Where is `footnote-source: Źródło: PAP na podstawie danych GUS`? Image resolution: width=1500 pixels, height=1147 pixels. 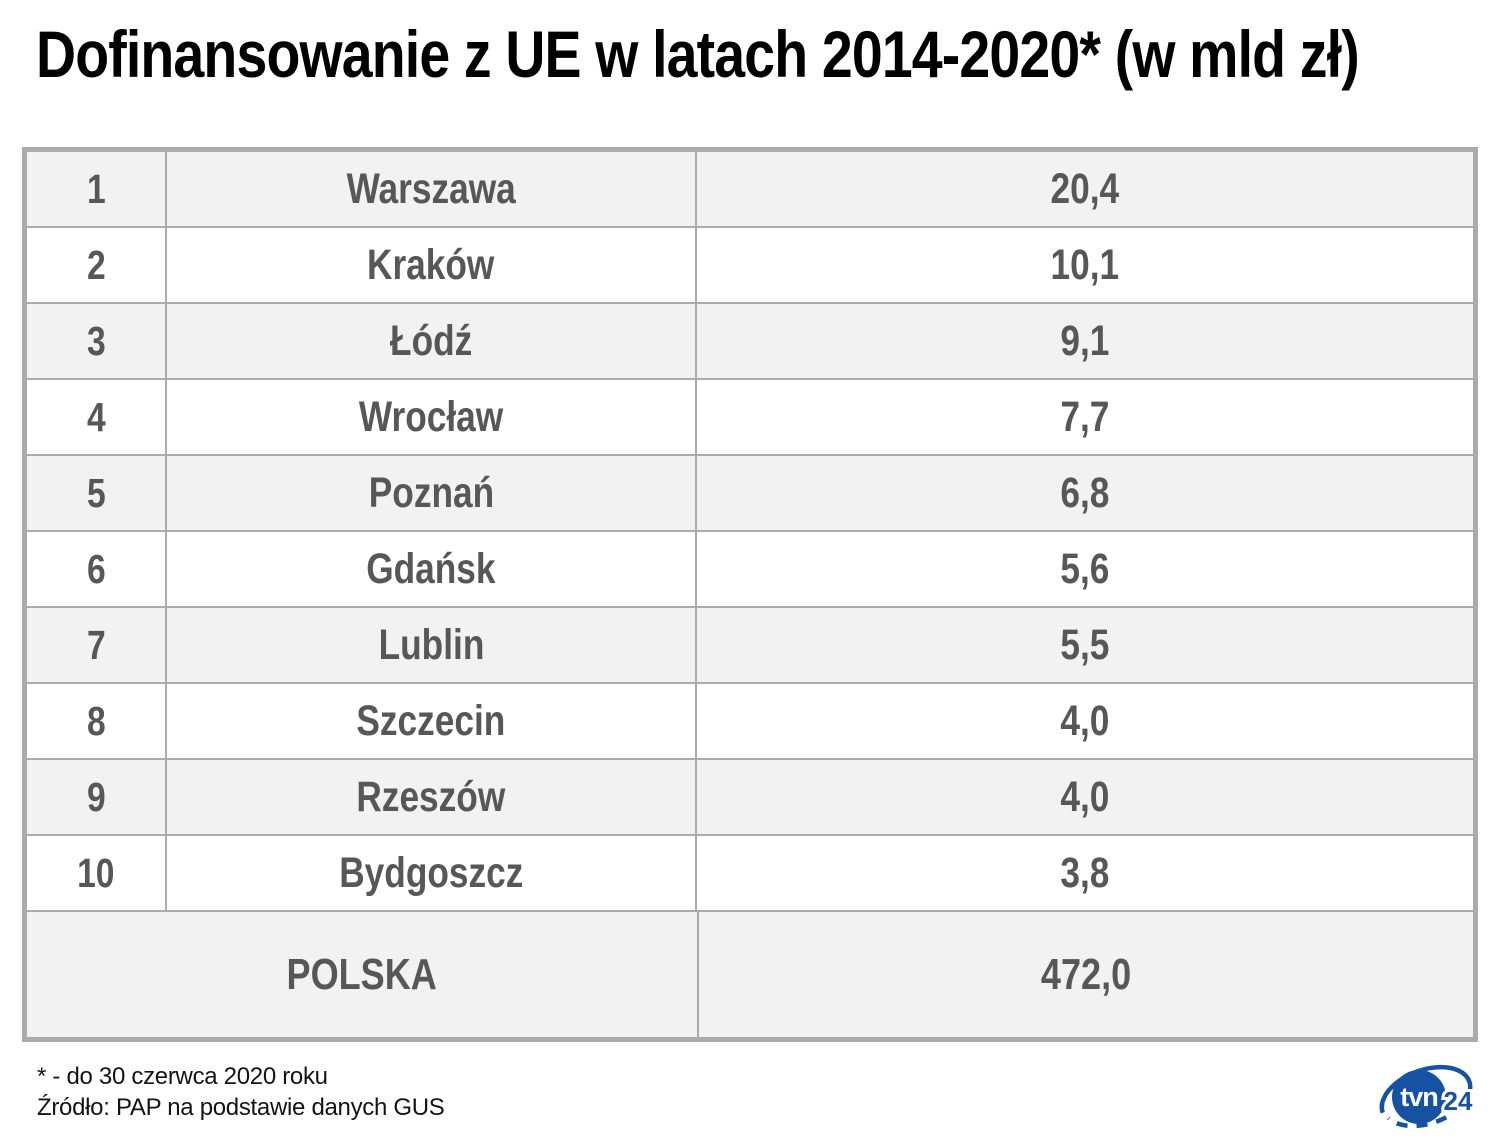 footnote-source: Źródło: PAP na podstawie danych GUS is located at coordinates (241, 1107).